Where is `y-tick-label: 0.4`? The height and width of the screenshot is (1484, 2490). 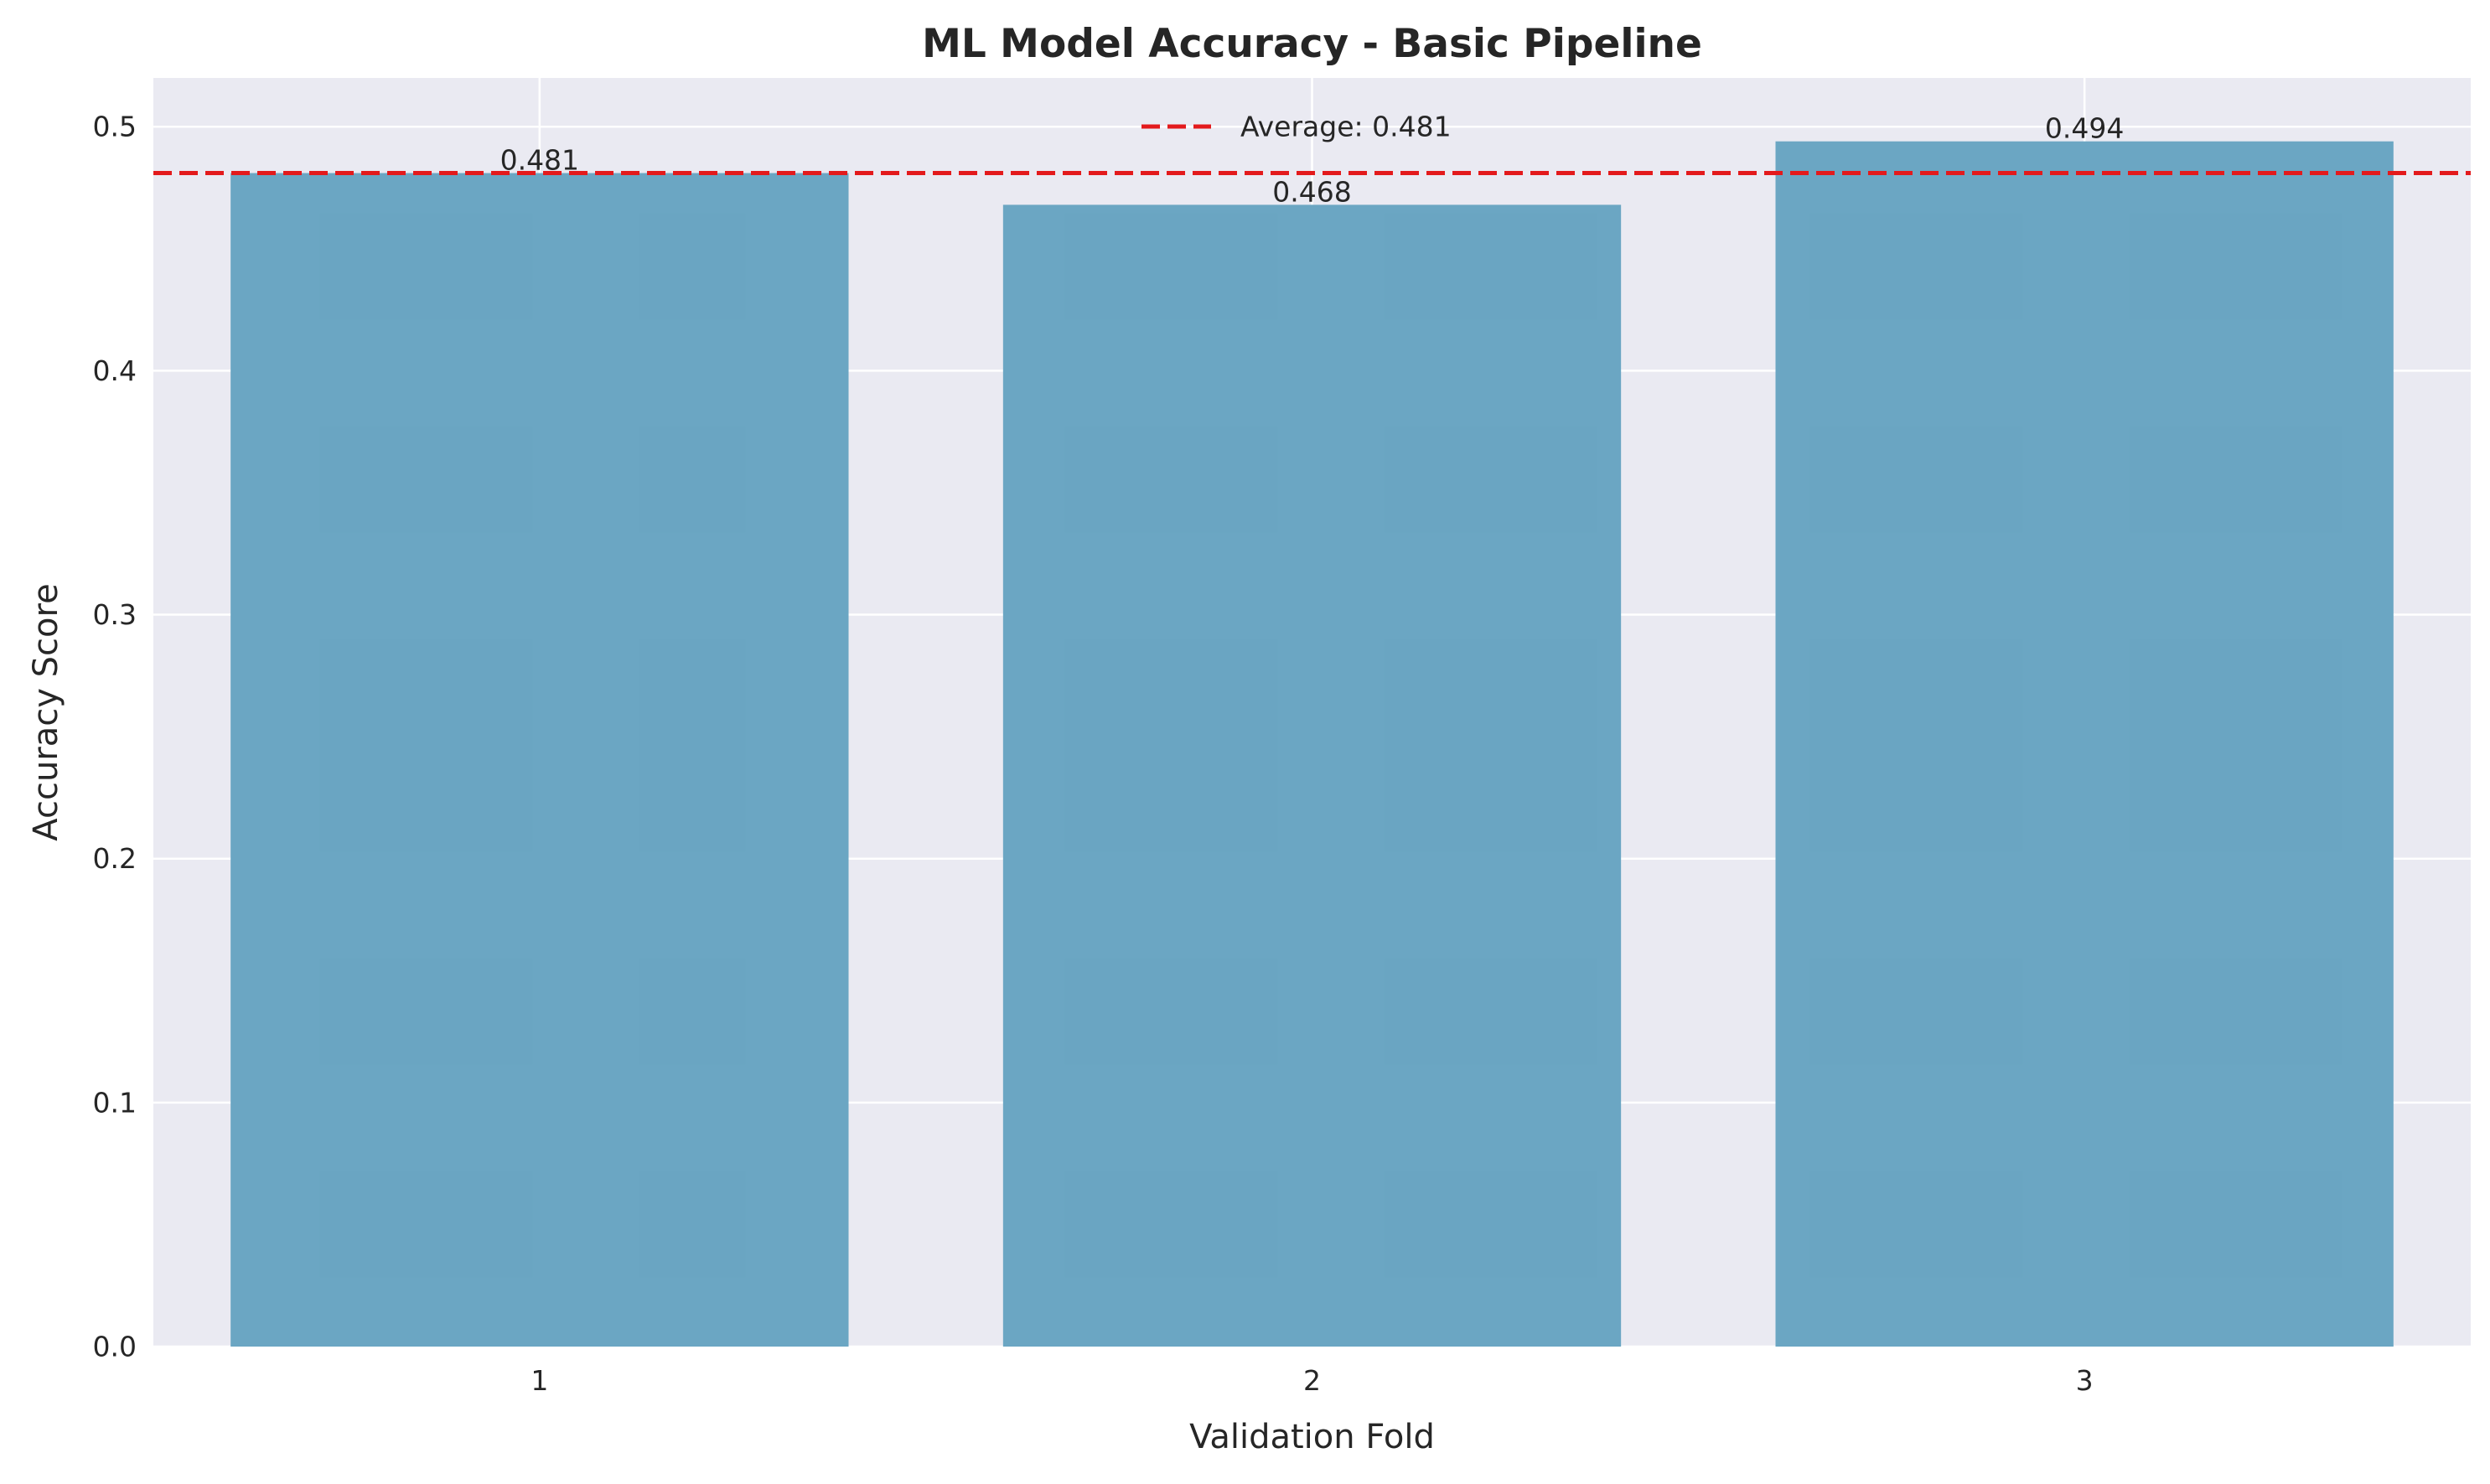
y-tick-label: 0.4 is located at coordinates (115, 371).